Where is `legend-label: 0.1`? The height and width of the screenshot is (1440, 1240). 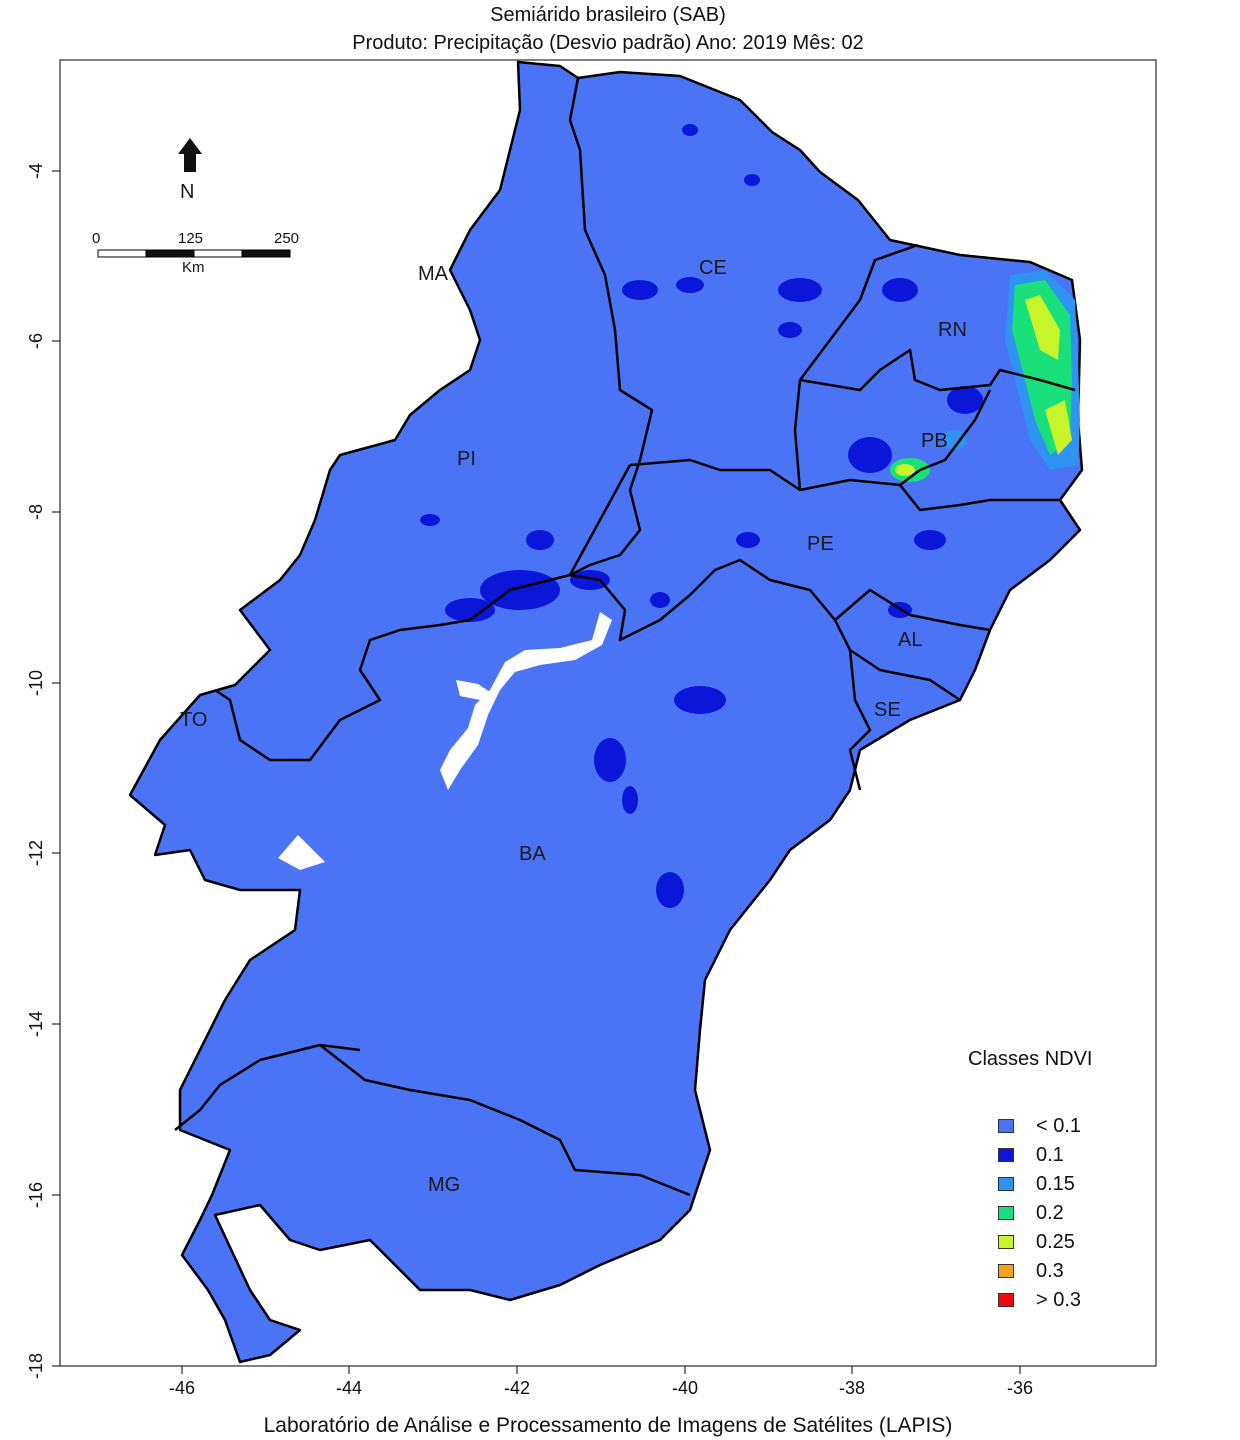 legend-label: 0.1 is located at coordinates (1050, 1154).